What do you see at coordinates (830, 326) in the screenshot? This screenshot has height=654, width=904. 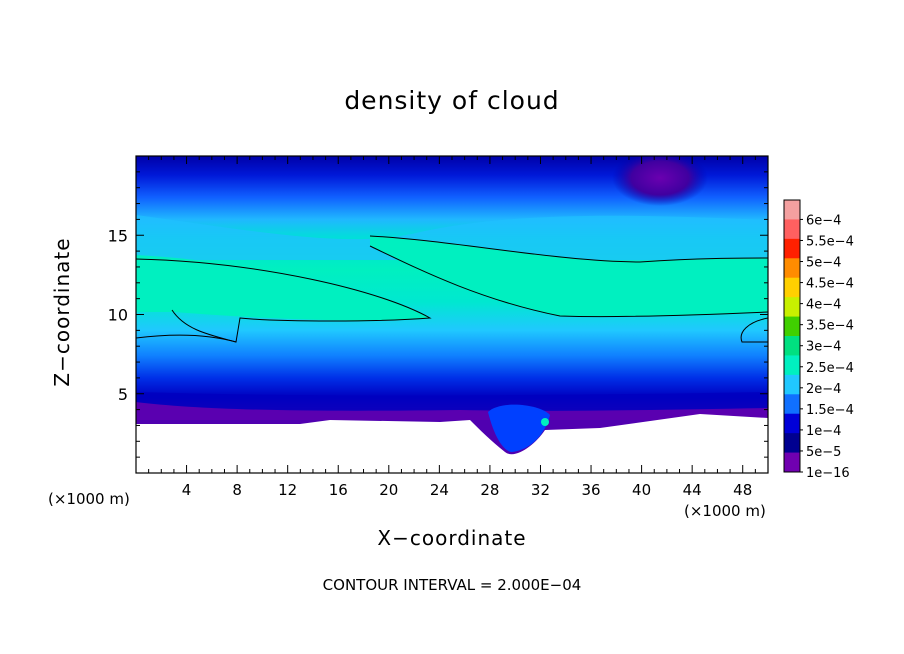 I see `colorbar-label: 3.5e−4` at bounding box center [830, 326].